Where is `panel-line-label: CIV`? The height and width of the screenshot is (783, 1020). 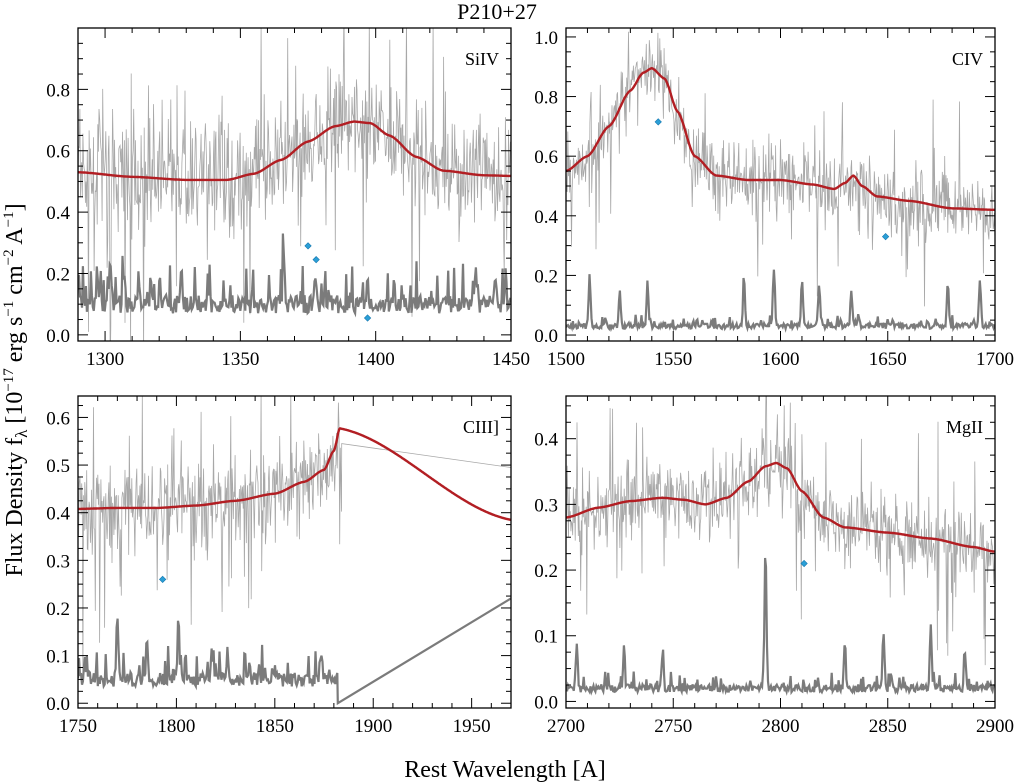 panel-line-label: CIV is located at coordinates (967, 59).